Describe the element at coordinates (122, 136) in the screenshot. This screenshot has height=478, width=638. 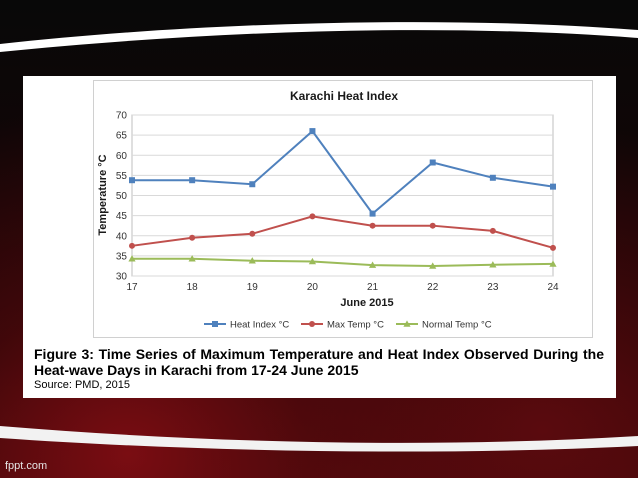
I see `y-tick-label: 65` at that location.